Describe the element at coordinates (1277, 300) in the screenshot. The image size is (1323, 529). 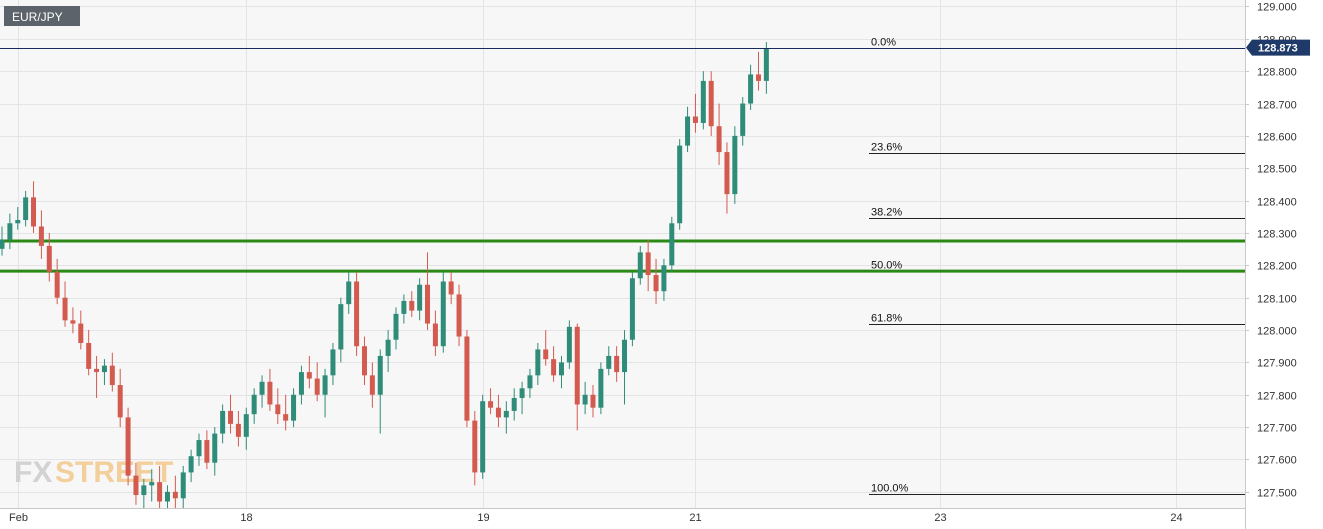
I see `y-tick-label: 128.100` at that location.